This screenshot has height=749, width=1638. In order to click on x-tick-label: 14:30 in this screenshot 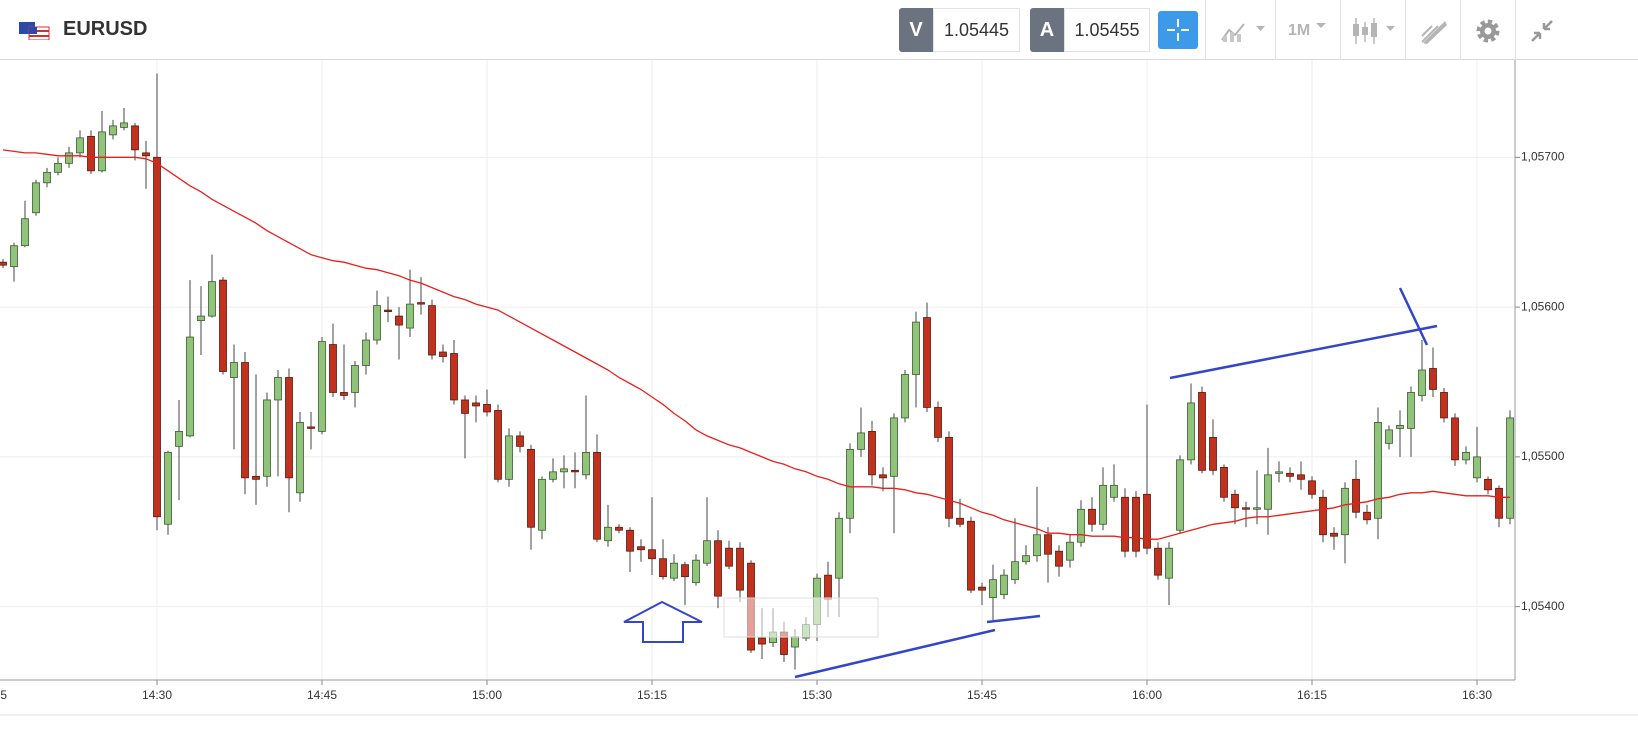, I will do `click(157, 695)`.